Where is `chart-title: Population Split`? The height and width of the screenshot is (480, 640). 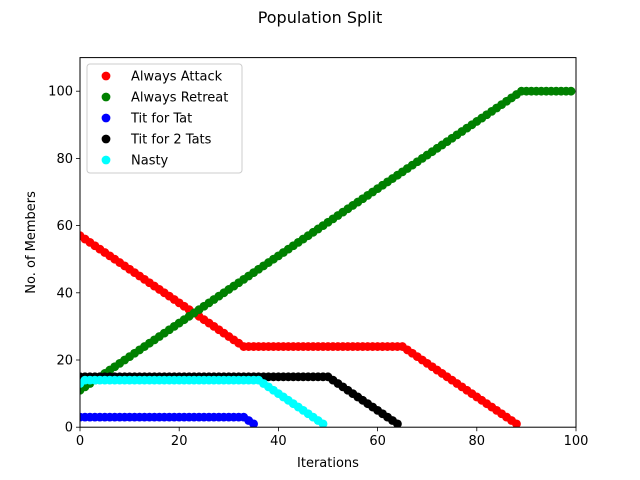
chart-title: Population Split is located at coordinates (320, 17).